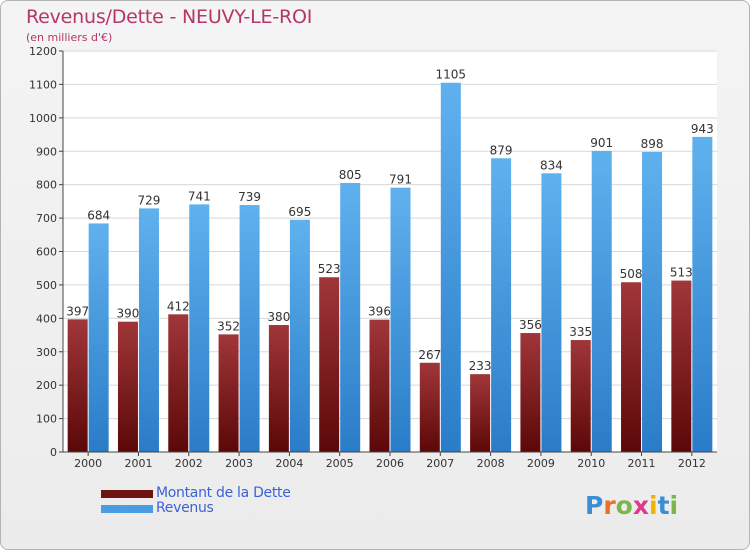 This screenshot has height=550, width=750. Describe the element at coordinates (652, 144) in the screenshot. I see `data-label-revenus: 898` at that location.